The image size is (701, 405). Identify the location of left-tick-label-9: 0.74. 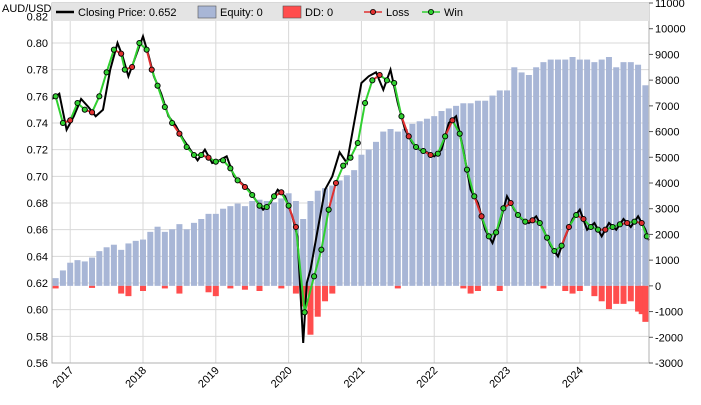
(37, 124).